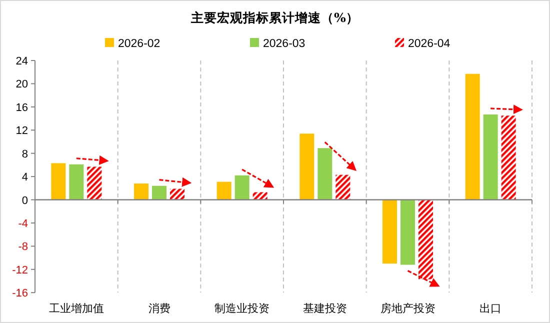 Image resolution: width=550 pixels, height=323 pixels. What do you see at coordinates (429, 44) in the screenshot?
I see `legend-label: 2026-04` at bounding box center [429, 44].